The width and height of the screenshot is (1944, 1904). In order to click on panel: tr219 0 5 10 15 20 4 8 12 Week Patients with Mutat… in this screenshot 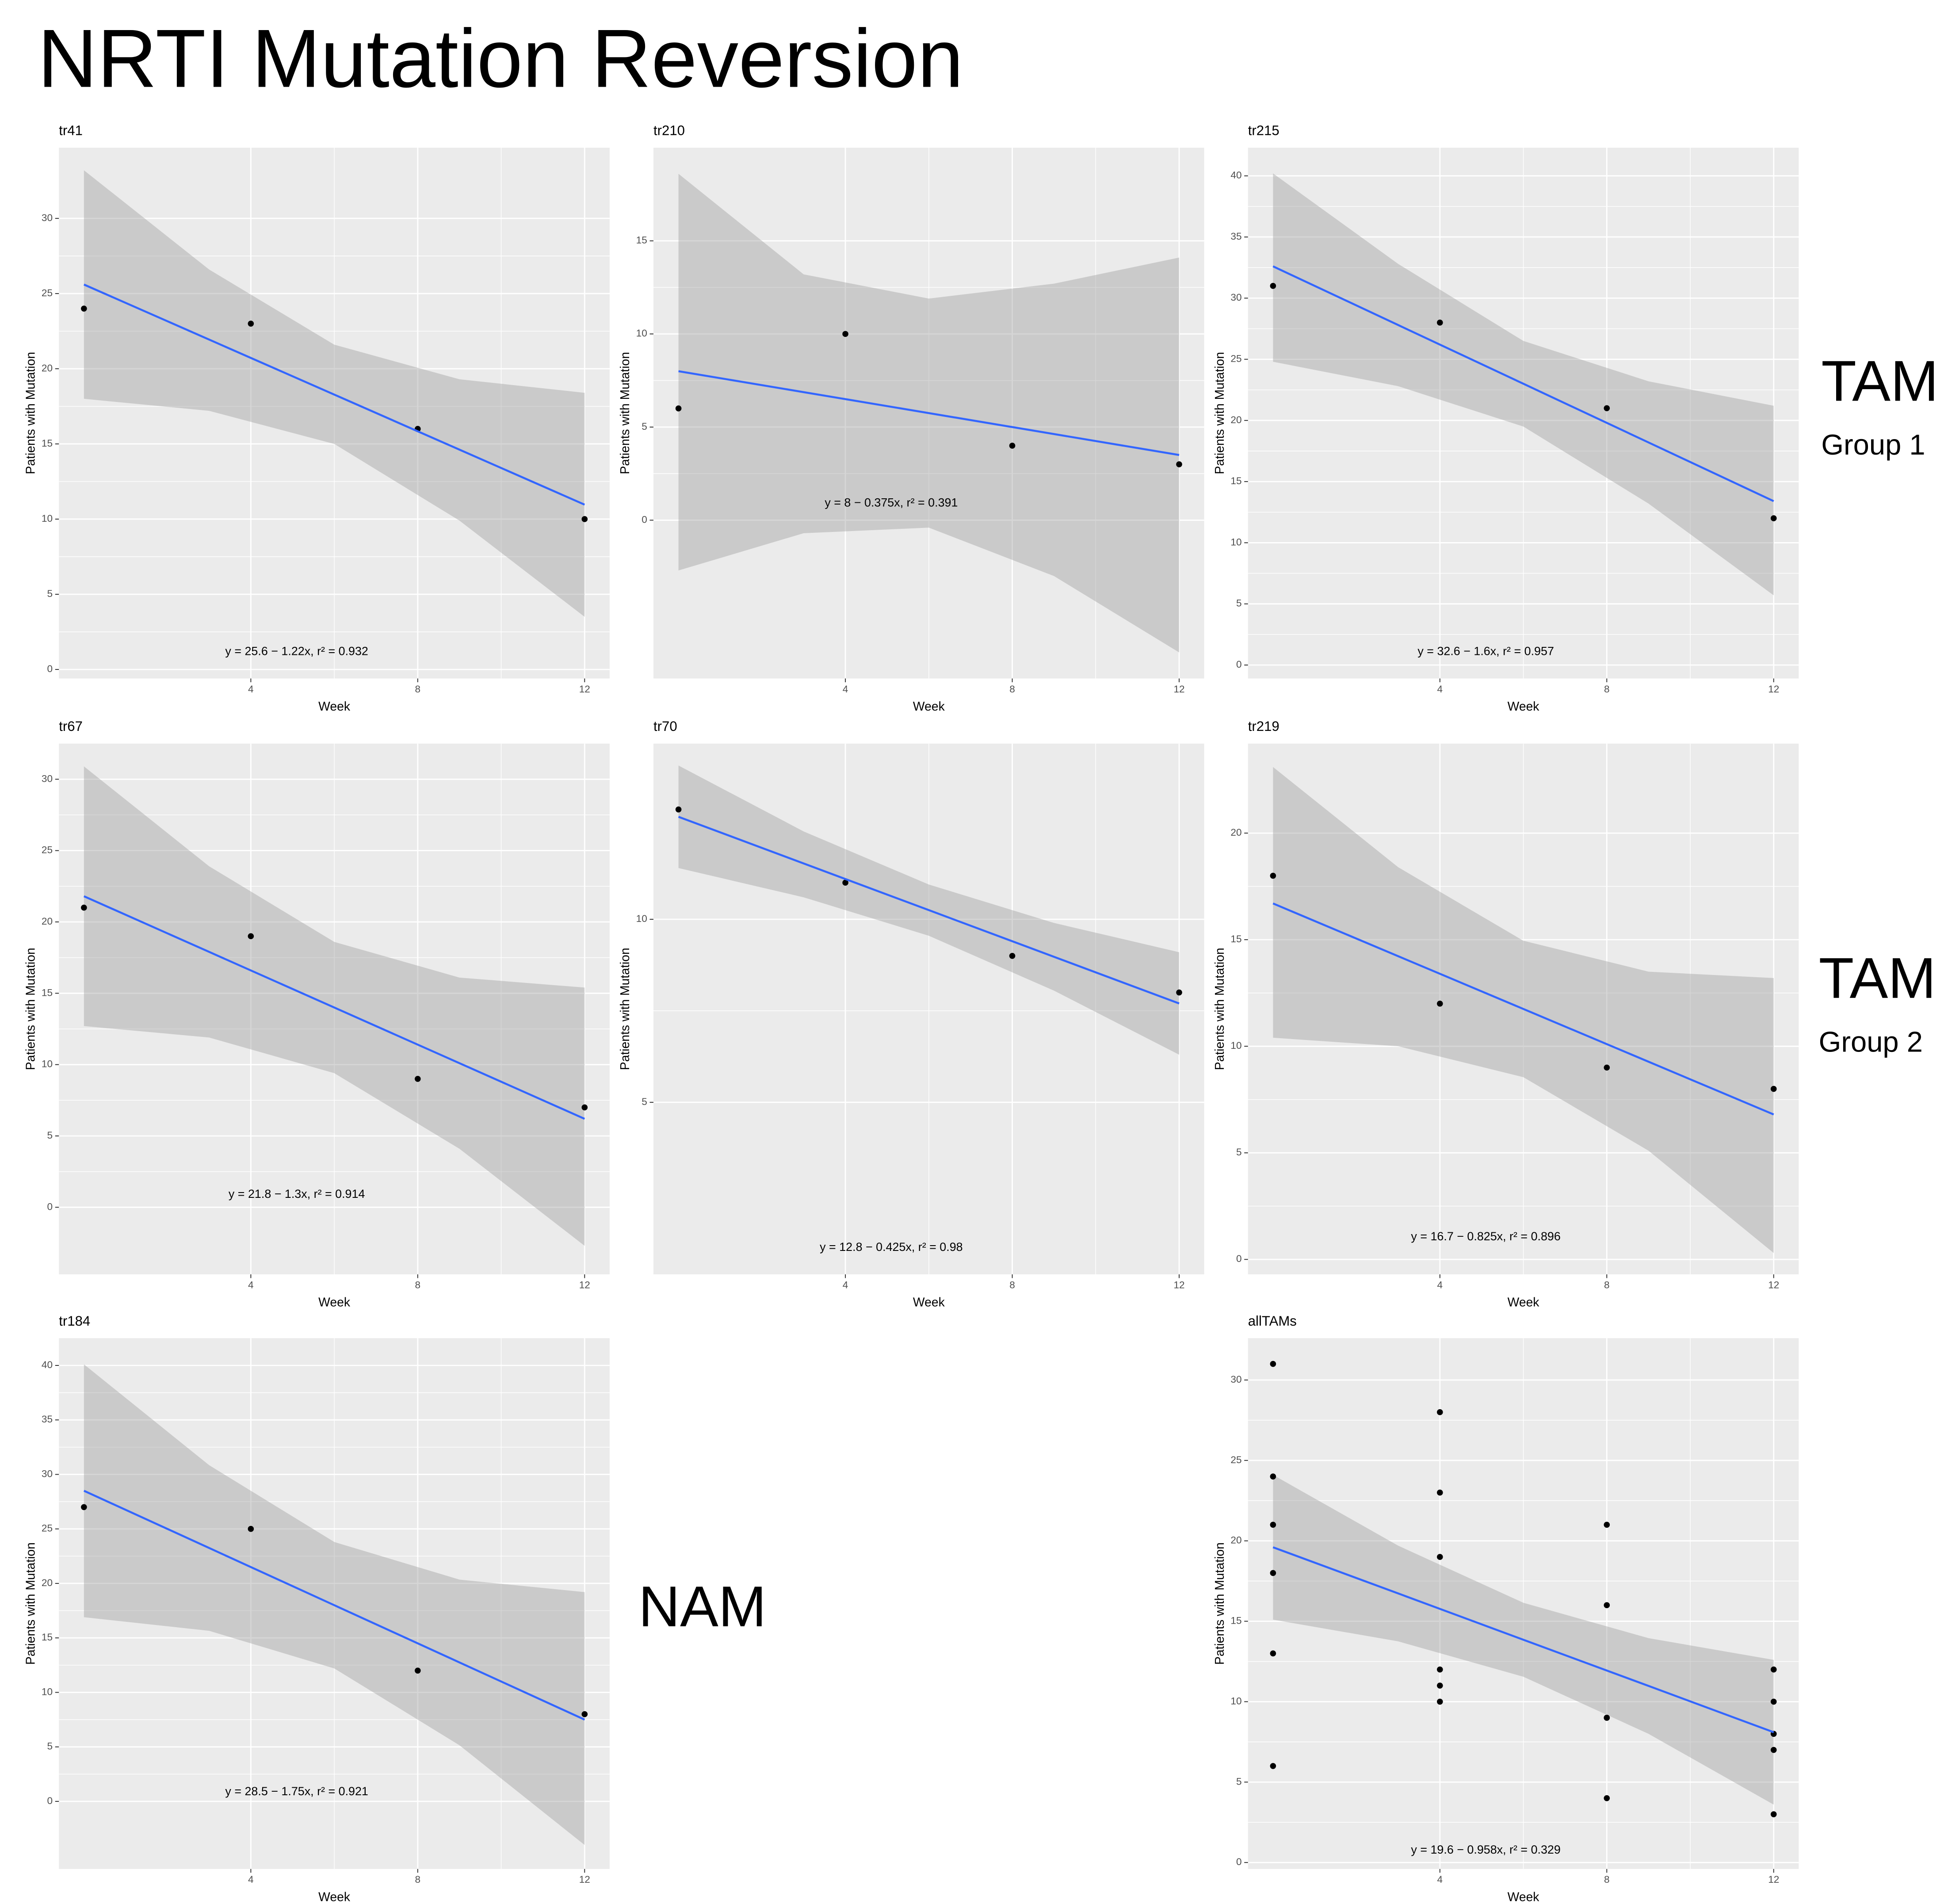, I will do `click(1505, 1014)`.